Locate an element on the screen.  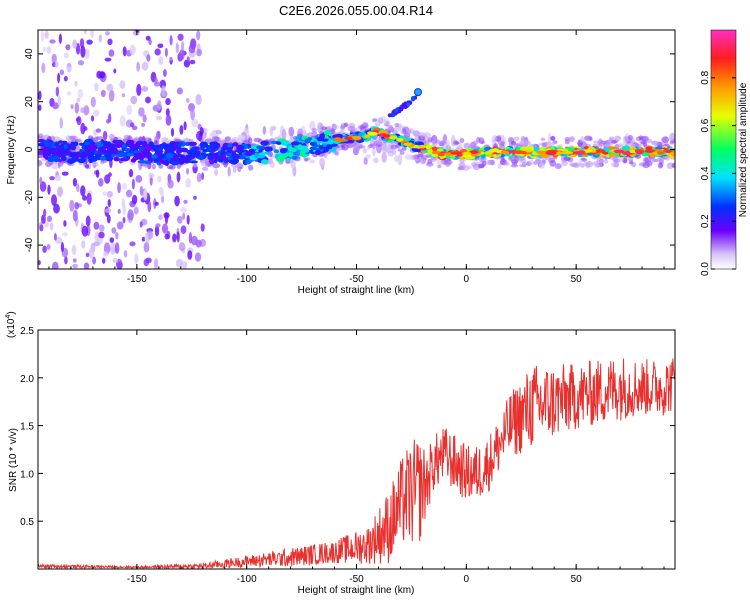
snr-xlabel: Height of straight line (km) is located at coordinates (356, 590).